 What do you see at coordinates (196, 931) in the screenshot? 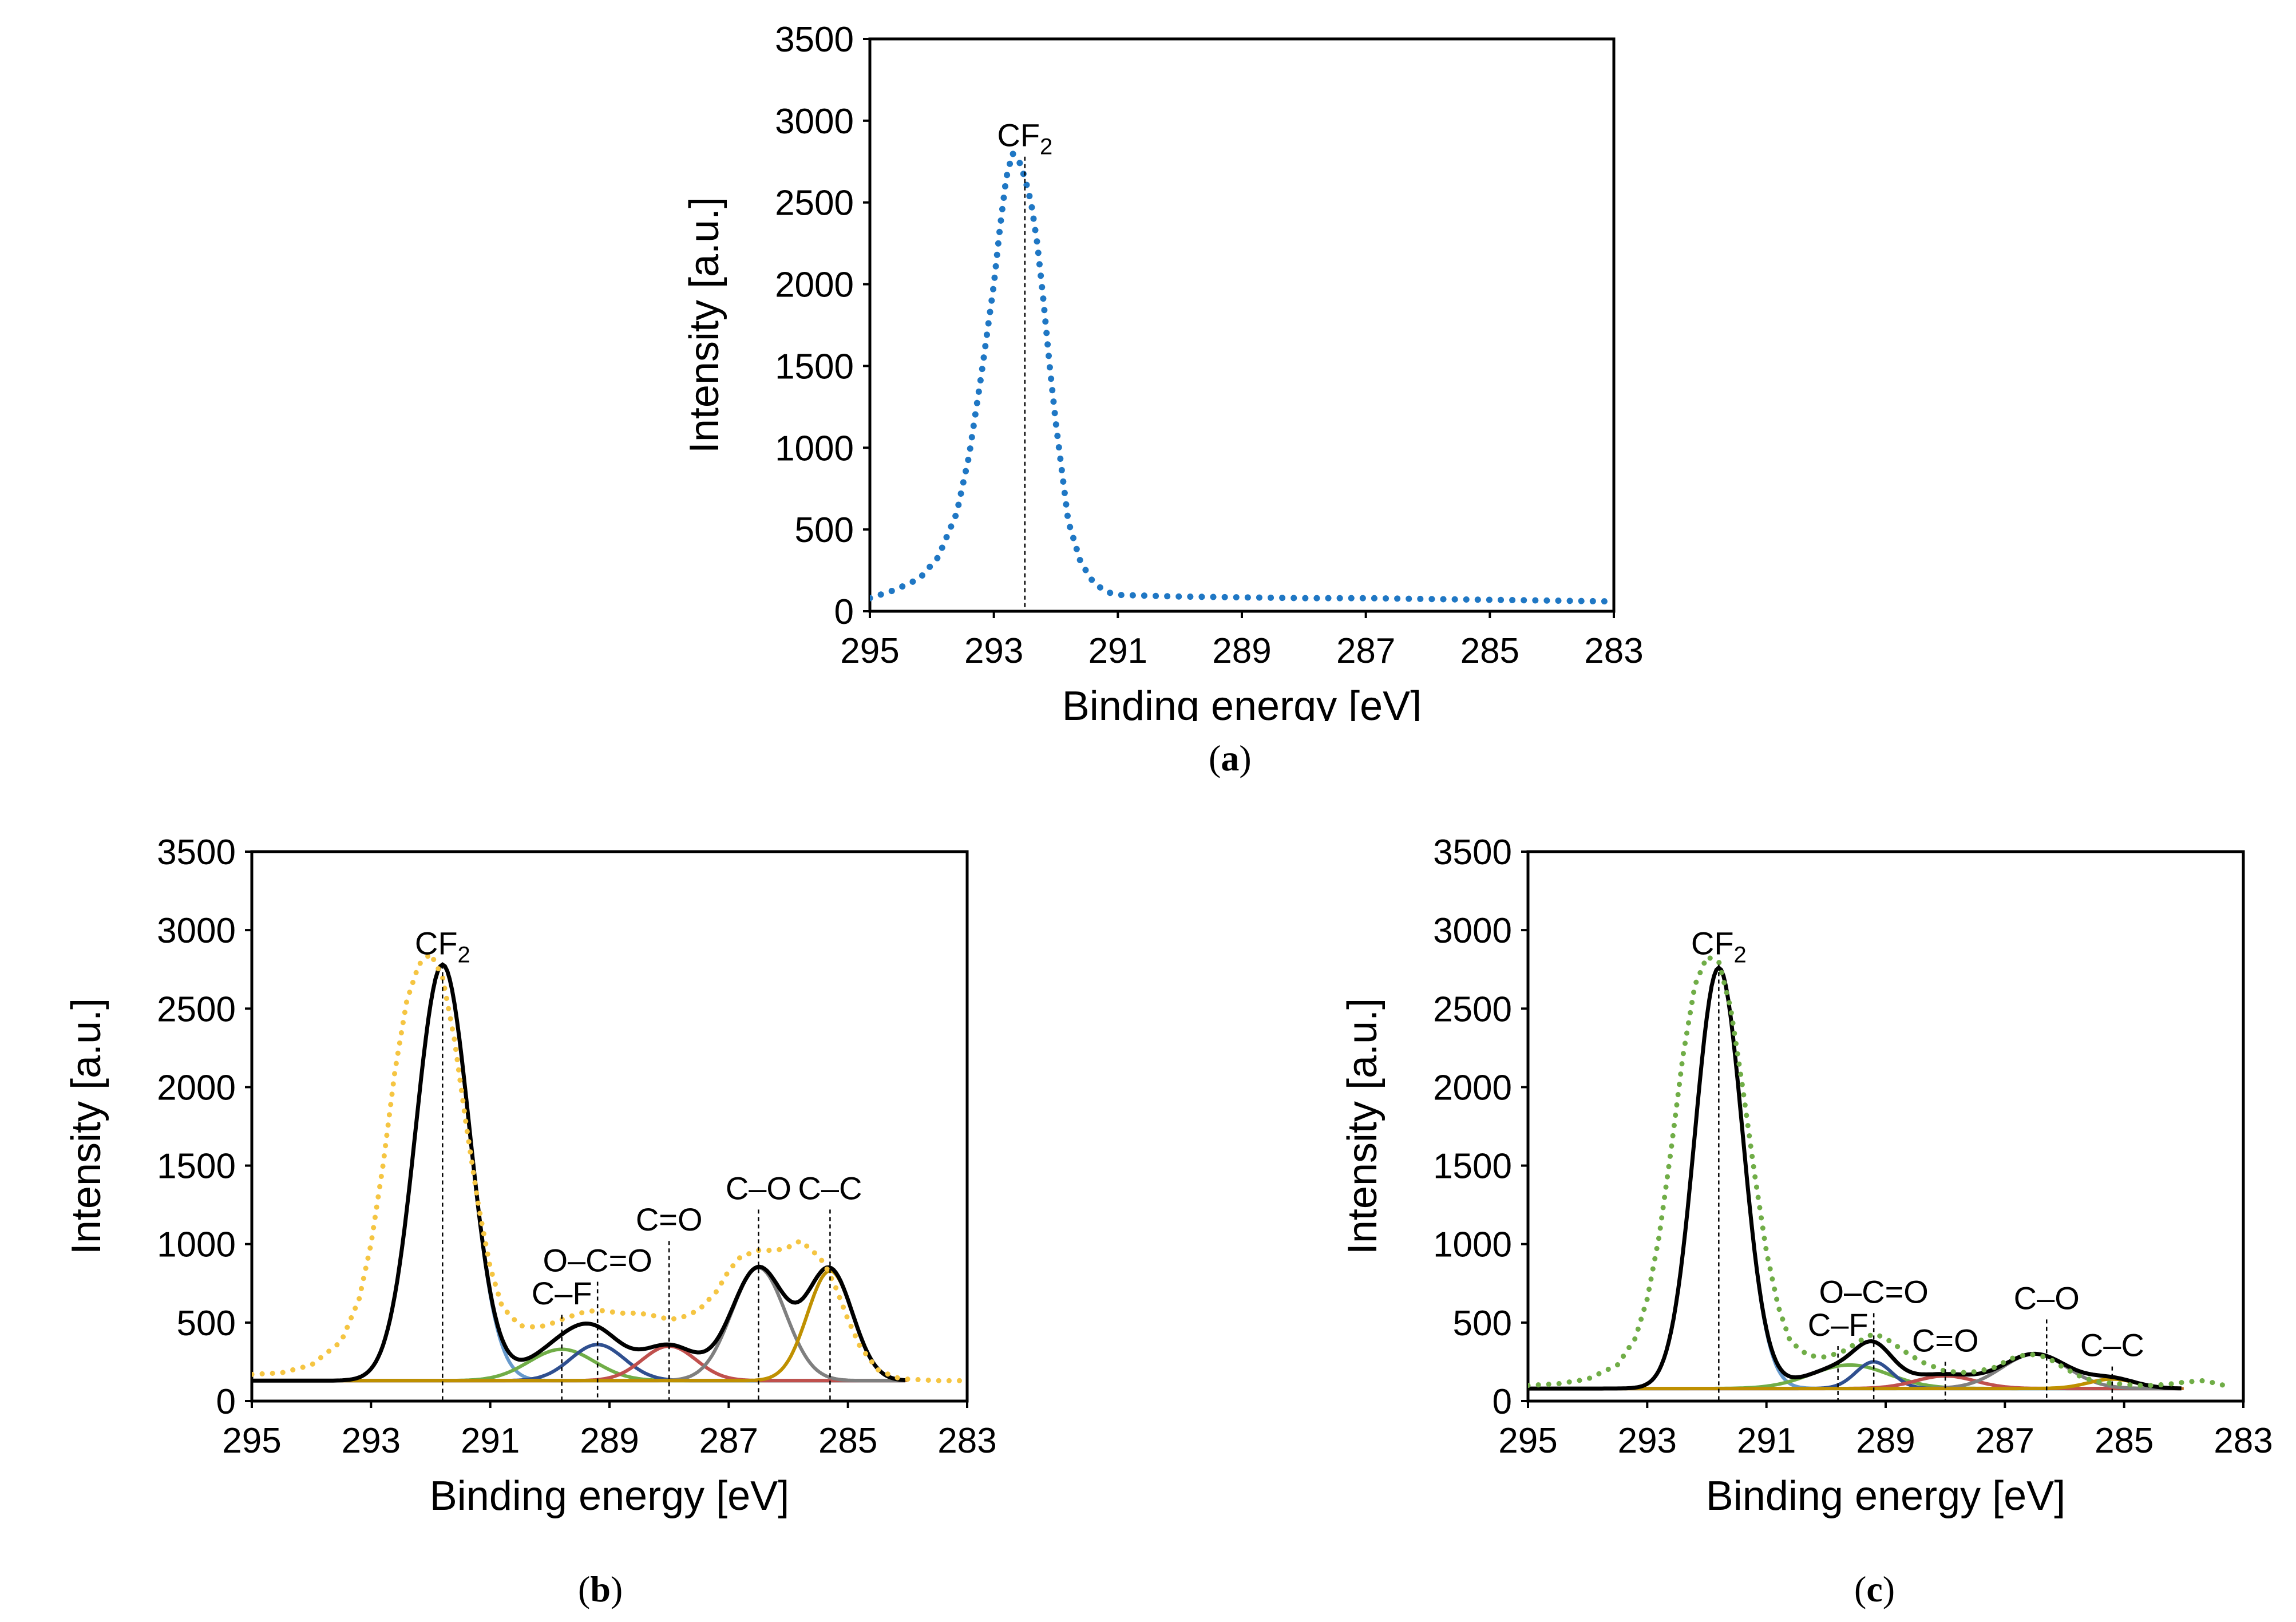
I see `y-tick-label-b: 3000` at bounding box center [196, 931].